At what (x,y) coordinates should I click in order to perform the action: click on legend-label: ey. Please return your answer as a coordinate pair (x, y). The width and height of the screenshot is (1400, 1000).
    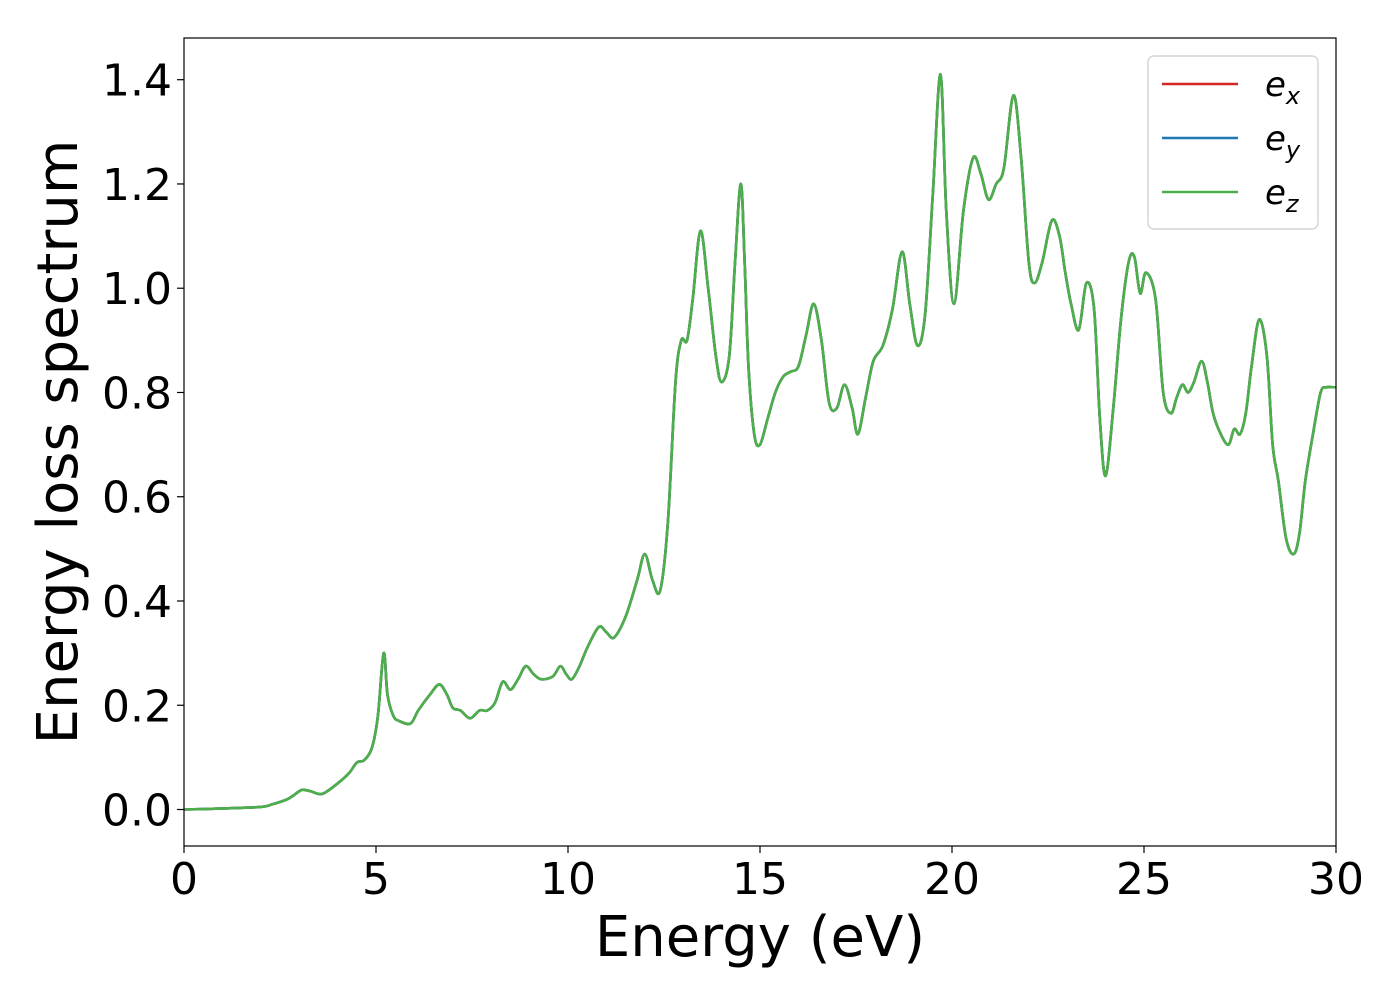
    Looking at the image, I should click on (1283, 141).